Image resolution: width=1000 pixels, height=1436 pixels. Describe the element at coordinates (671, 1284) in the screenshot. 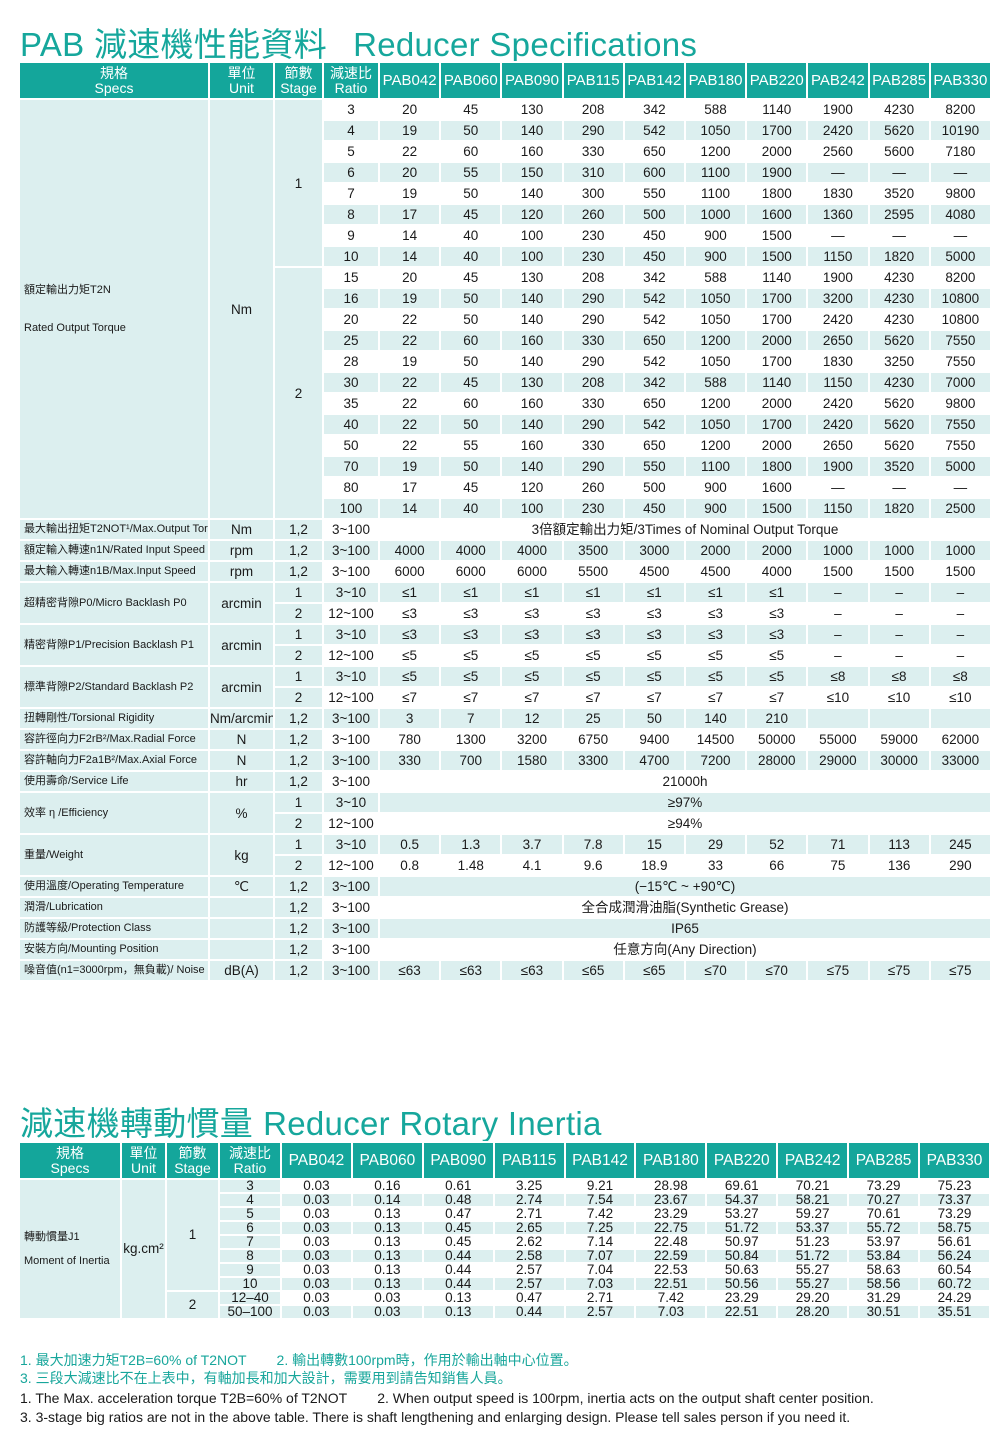

I see `value-cell-pab180: 22.51` at that location.